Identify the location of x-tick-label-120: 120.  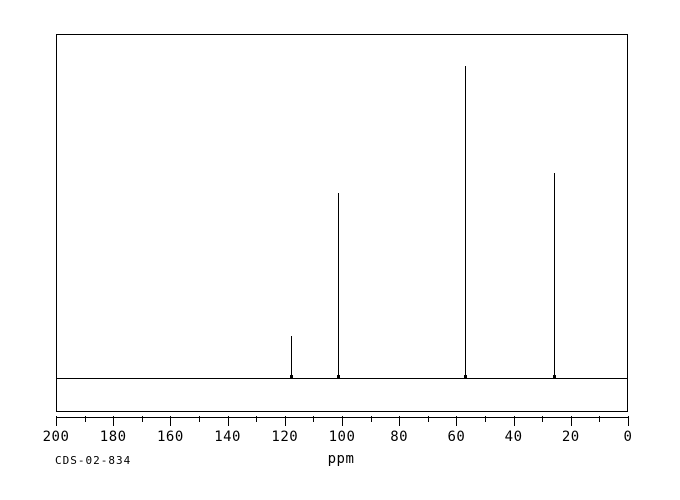
(285, 437).